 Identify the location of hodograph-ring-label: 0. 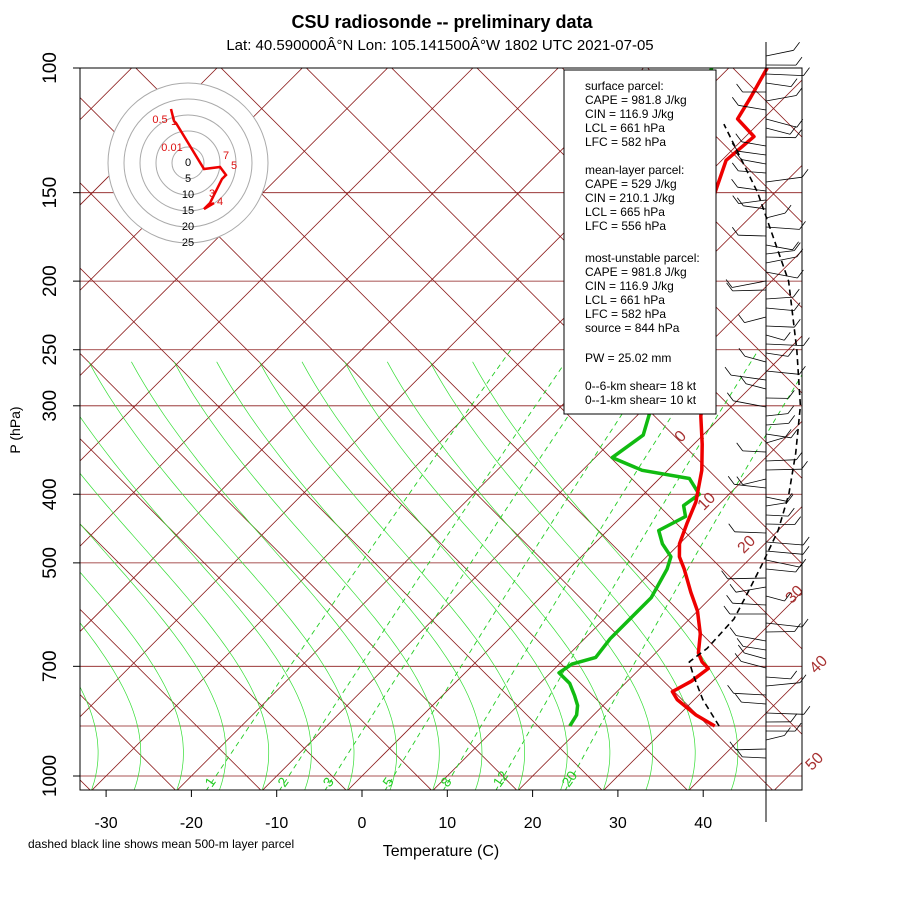
(188, 163).